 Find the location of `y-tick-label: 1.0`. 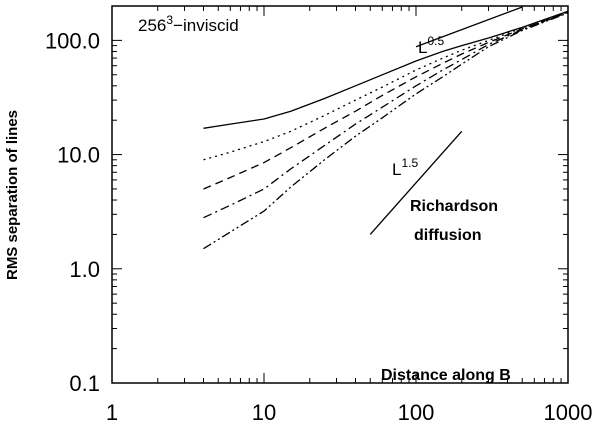

y-tick-label: 1.0 is located at coordinates (84, 269).